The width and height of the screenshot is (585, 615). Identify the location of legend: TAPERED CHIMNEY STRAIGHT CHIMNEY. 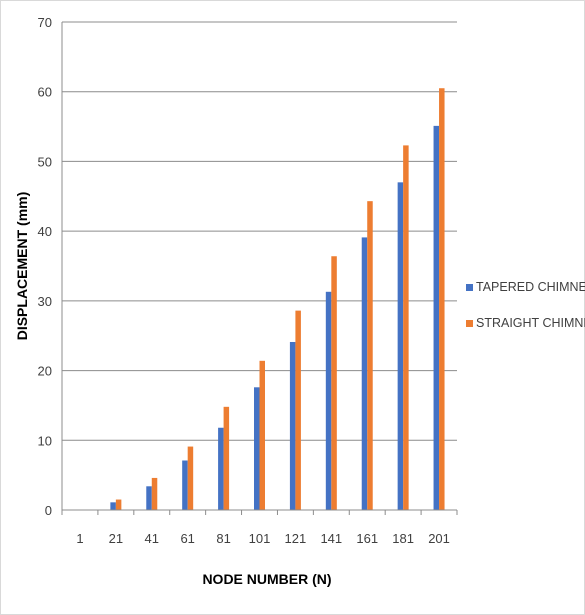
(525, 305).